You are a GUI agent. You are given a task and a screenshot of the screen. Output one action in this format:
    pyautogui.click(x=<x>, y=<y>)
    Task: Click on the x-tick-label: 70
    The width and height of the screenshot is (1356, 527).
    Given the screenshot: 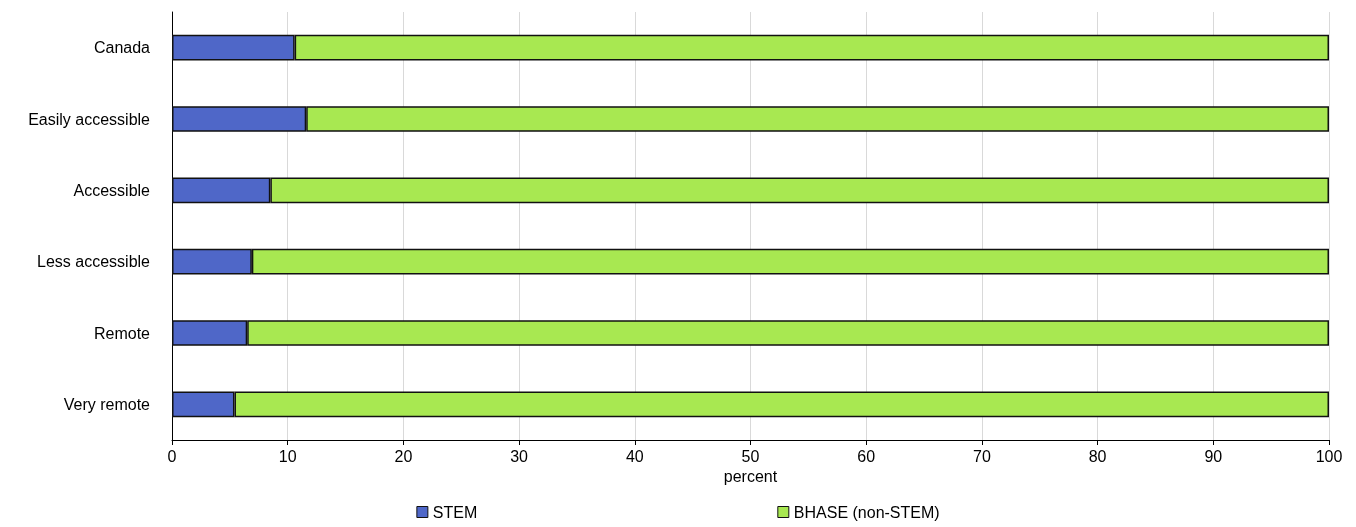 What is the action you would take?
    pyautogui.click(x=982, y=456)
    